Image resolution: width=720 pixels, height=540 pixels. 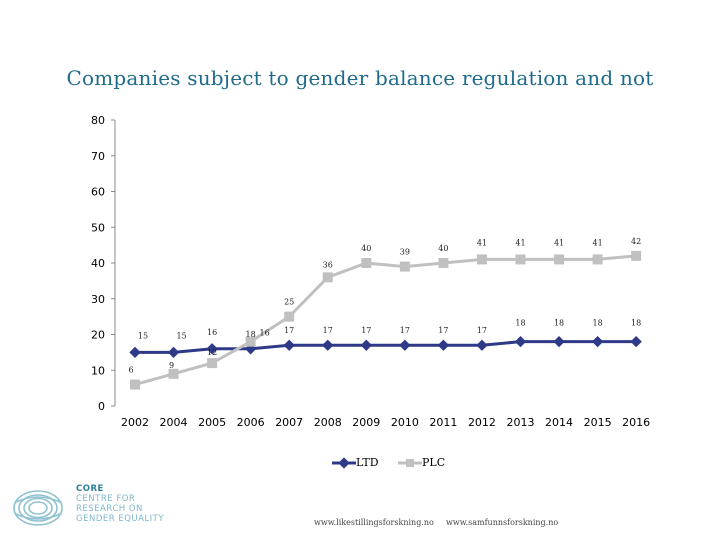 I want to click on y-tick-label: 40, so click(x=98, y=263).